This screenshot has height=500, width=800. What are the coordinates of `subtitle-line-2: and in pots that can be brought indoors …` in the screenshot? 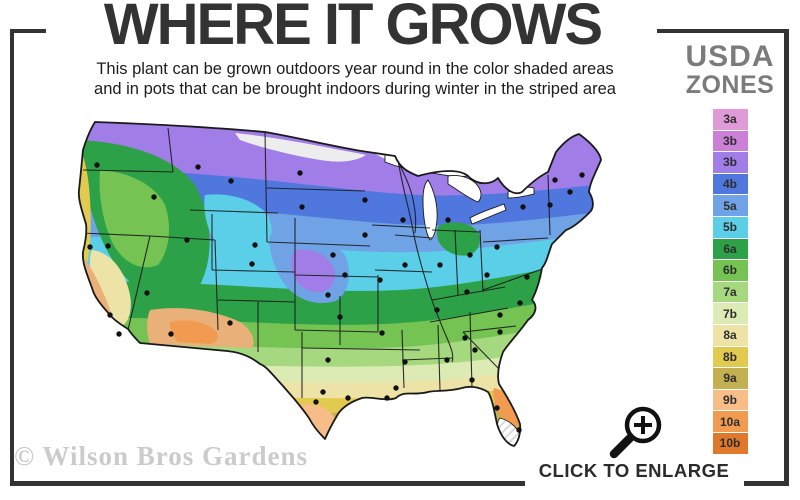 It's located at (355, 89).